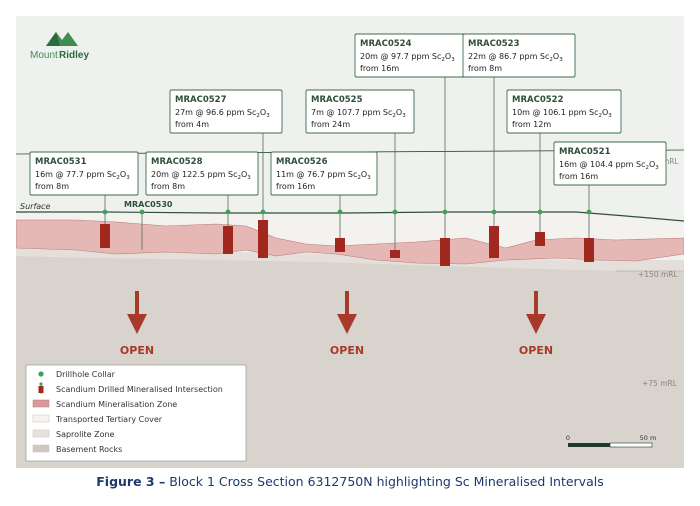 The image size is (700, 506). What do you see at coordinates (631, 445) in the screenshot?
I see `scale-bar-light` at bounding box center [631, 445].